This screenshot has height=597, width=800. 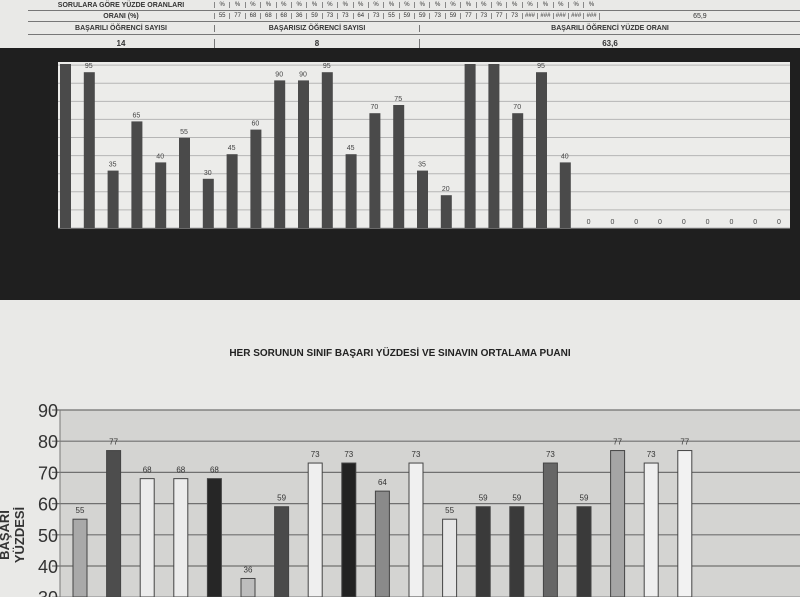 What do you see at coordinates (48, 505) in the screenshot?
I see `y-tick-label: 60` at bounding box center [48, 505].